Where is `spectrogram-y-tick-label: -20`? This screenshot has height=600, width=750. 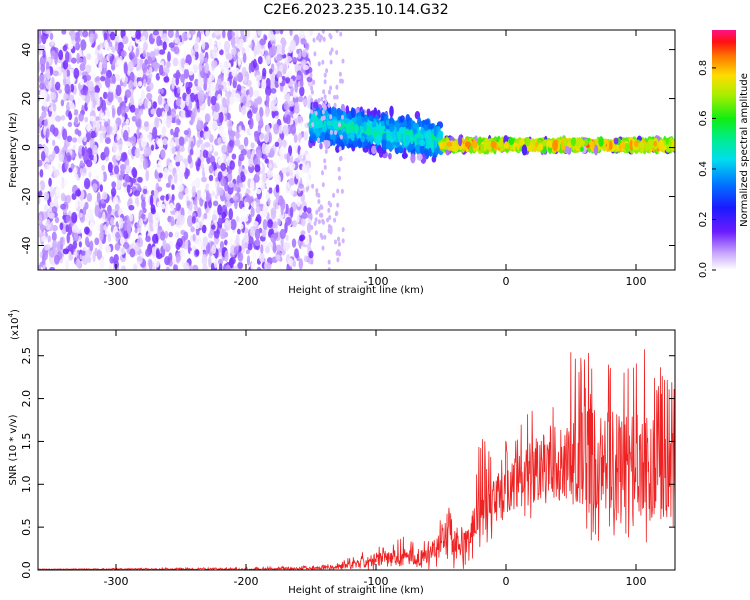
spectrogram-y-tick-label: -20 is located at coordinates (26, 197).